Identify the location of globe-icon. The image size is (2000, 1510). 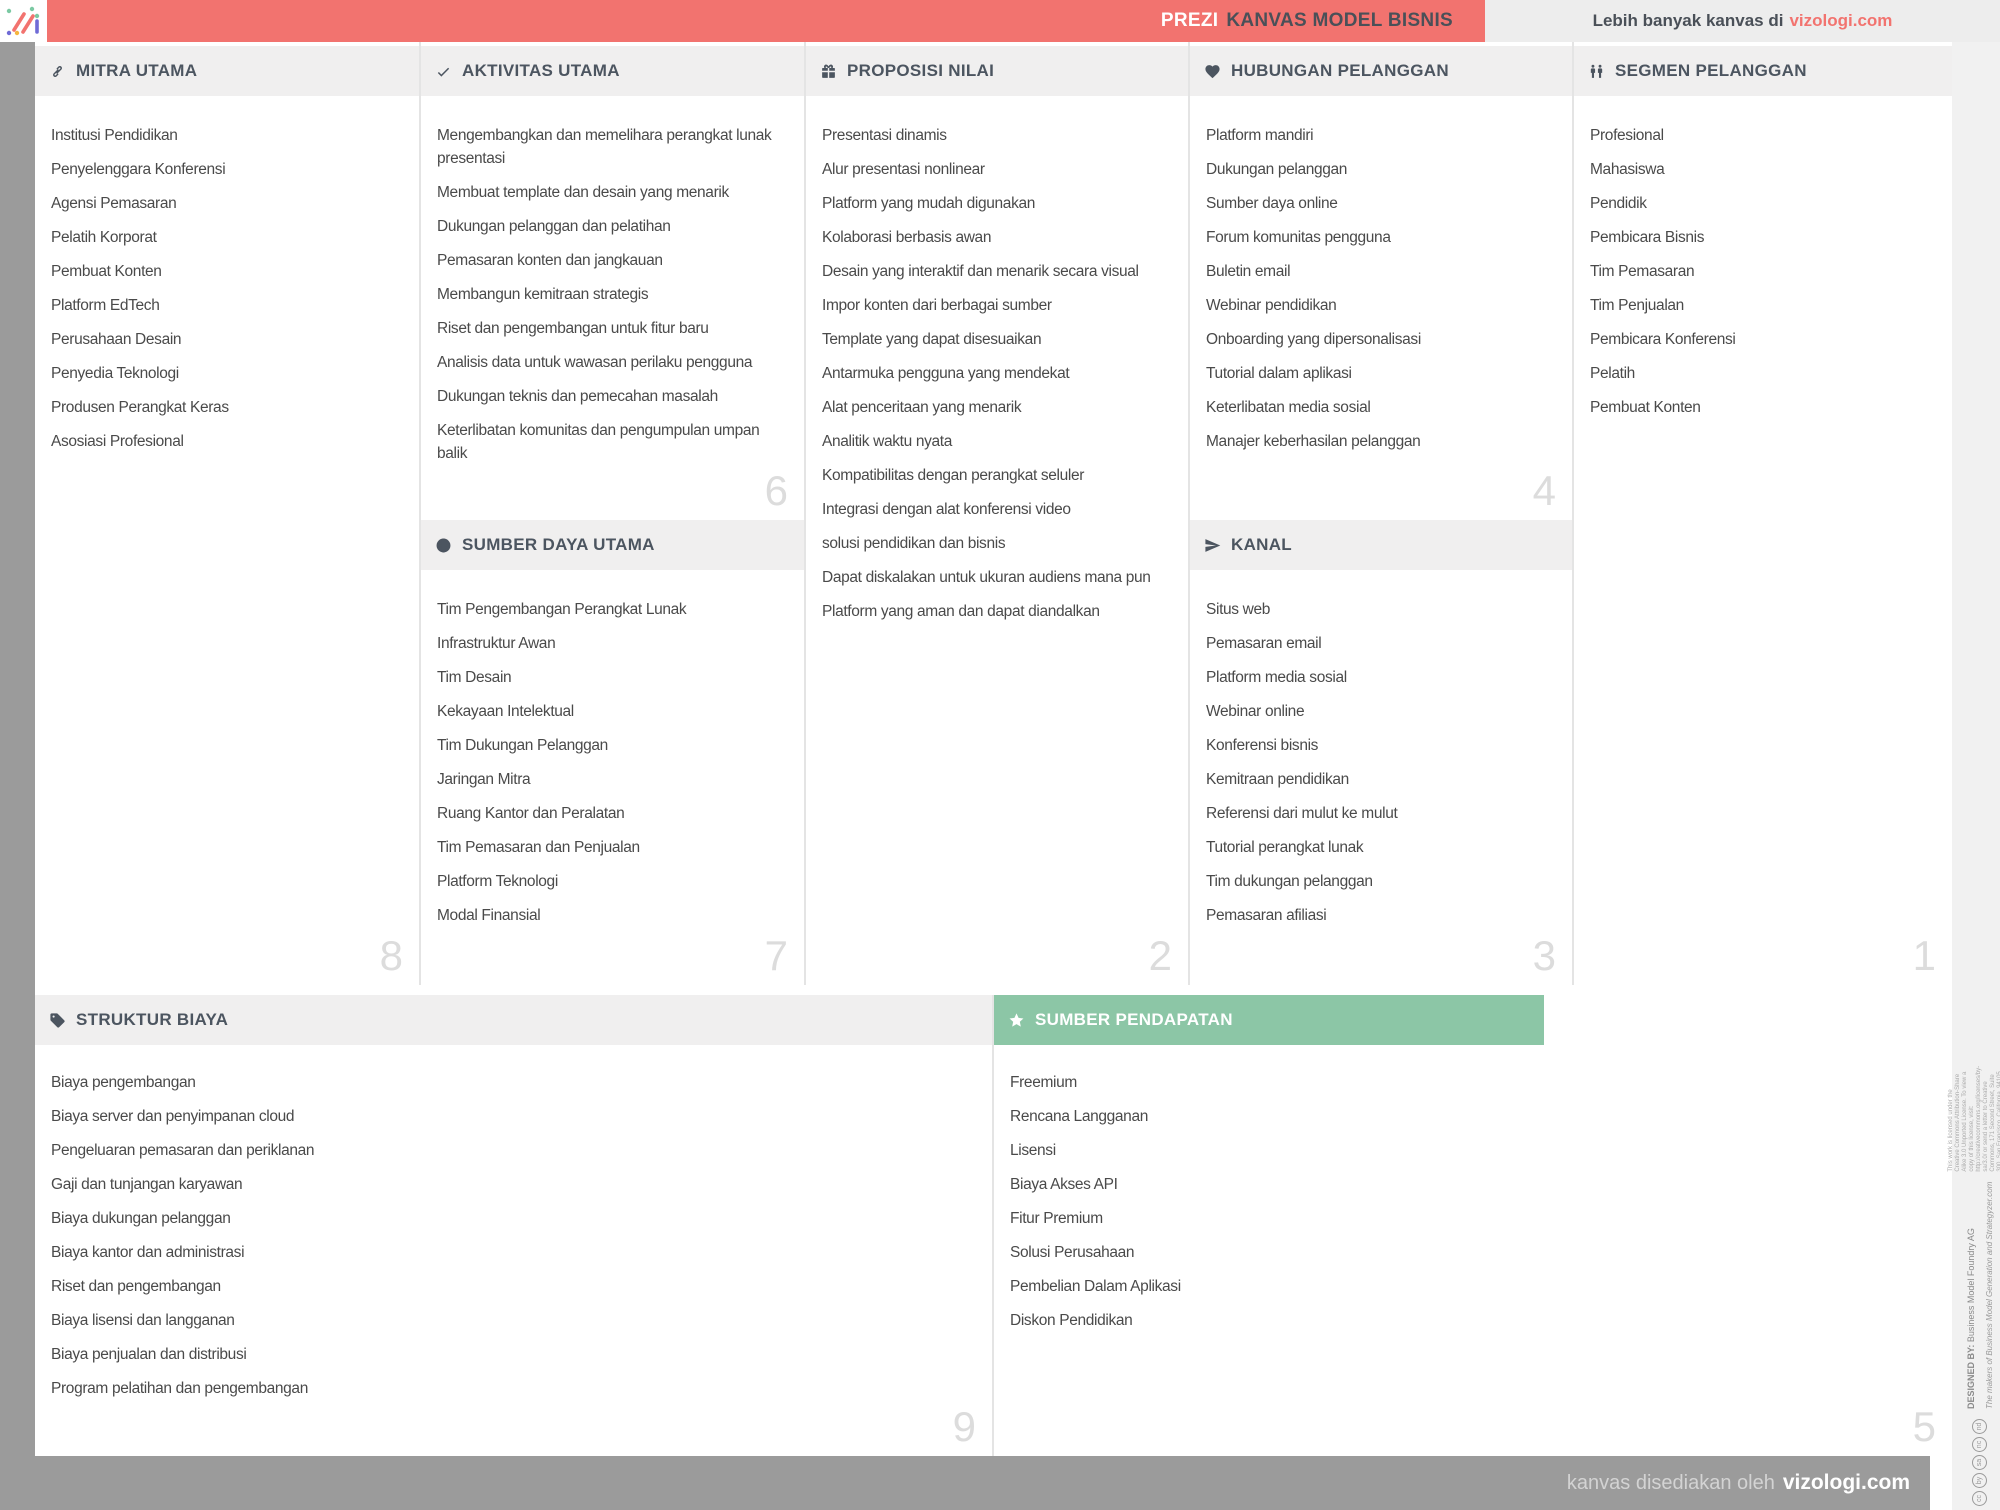
(443, 545).